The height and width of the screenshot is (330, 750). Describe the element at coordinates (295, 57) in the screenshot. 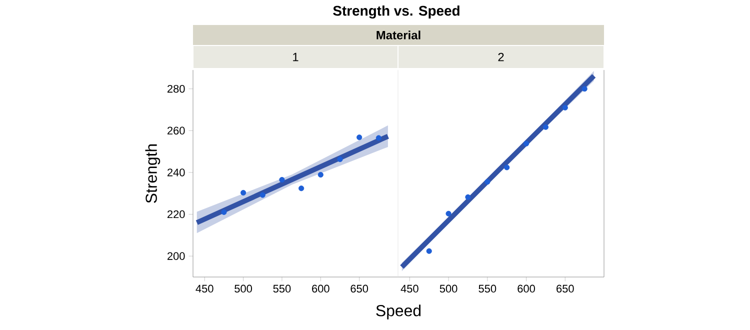

I see `chart-title: 1` at that location.